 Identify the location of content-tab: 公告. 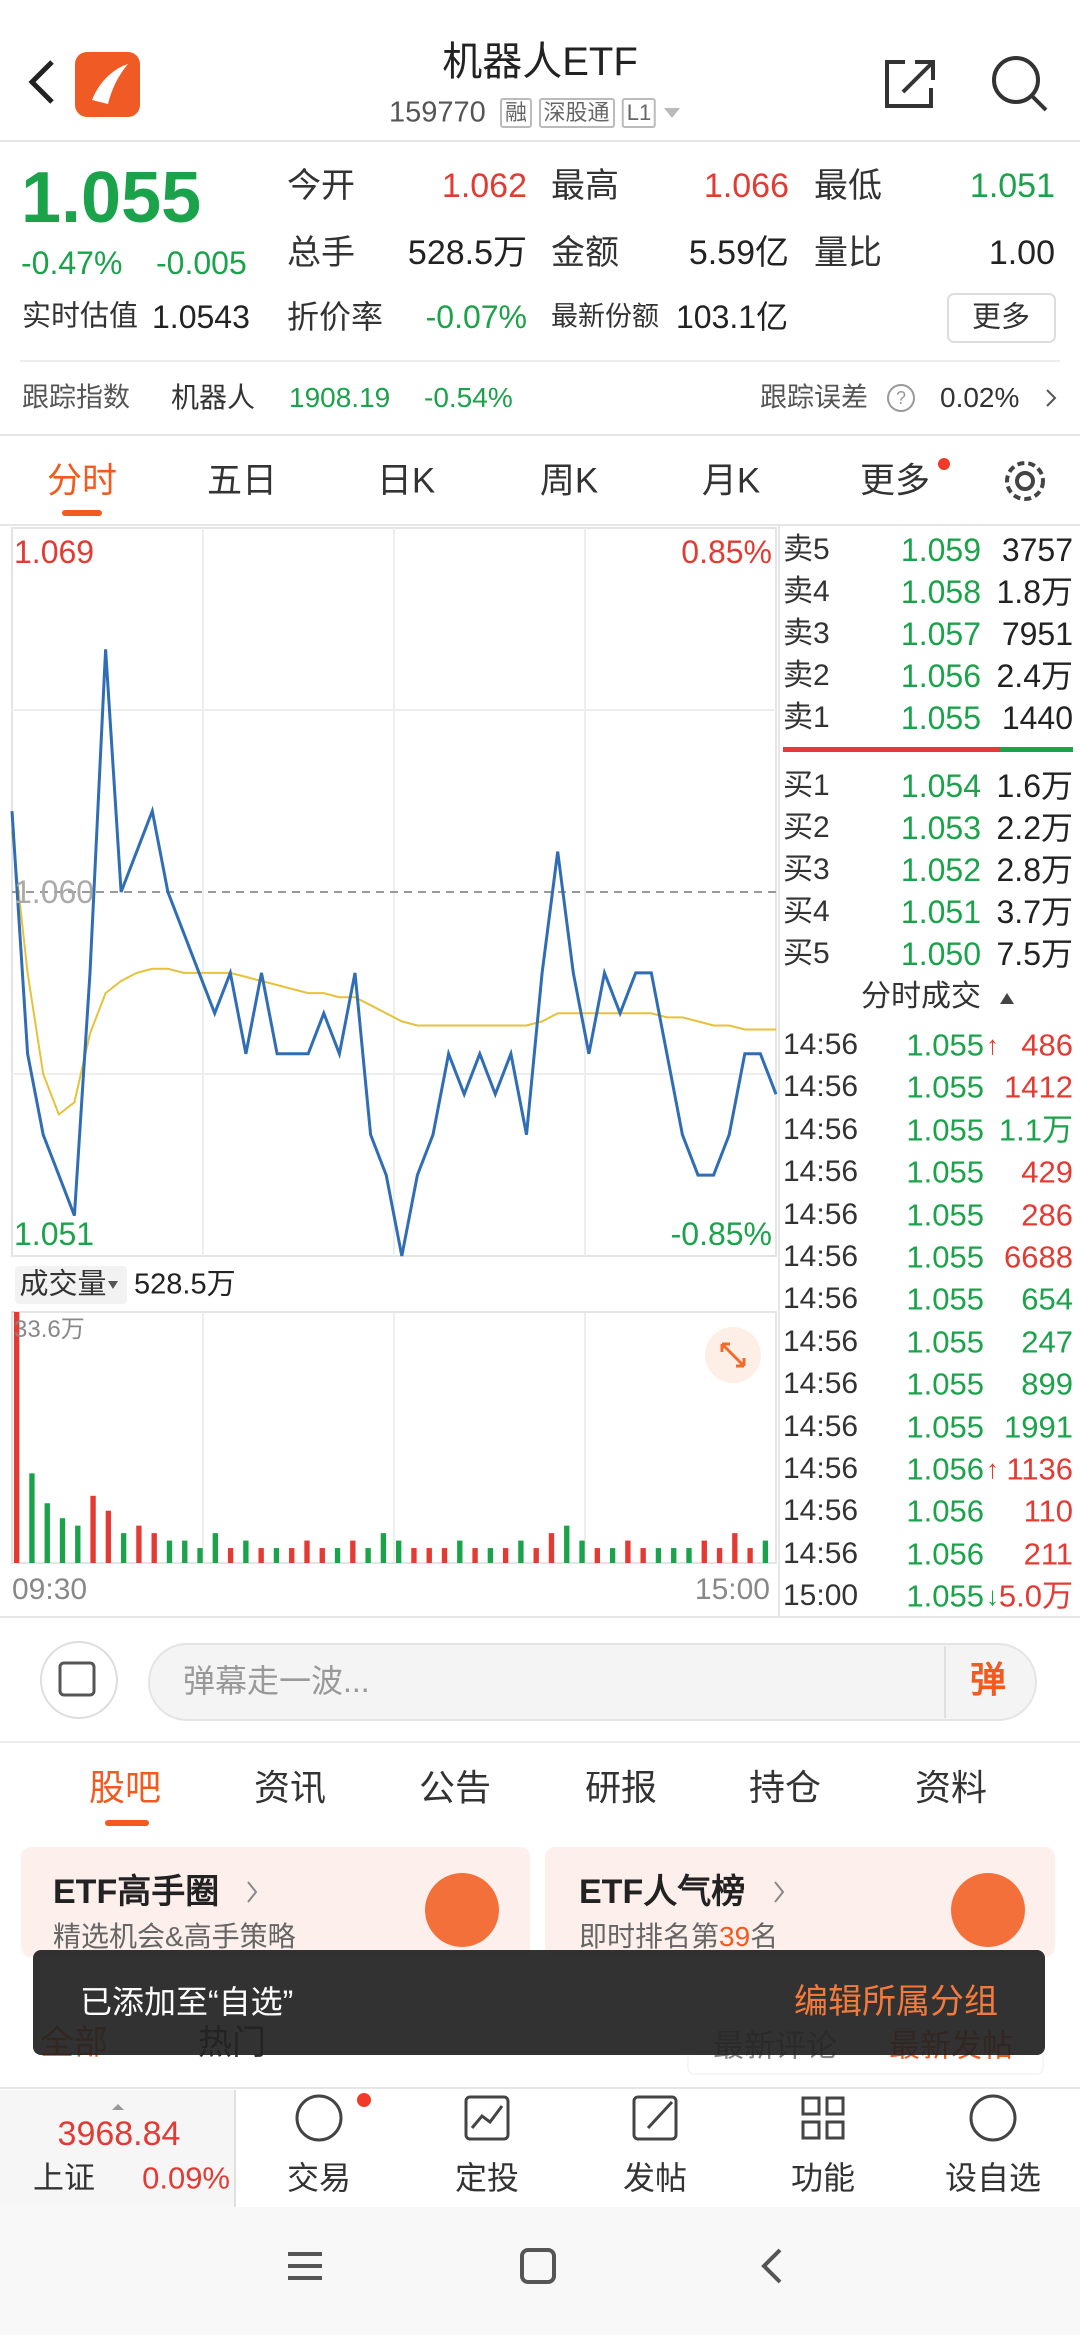
(455, 1787).